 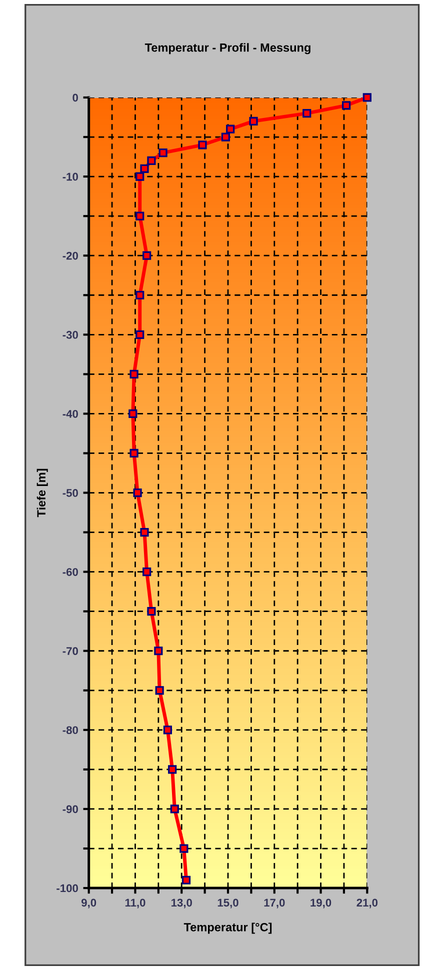 I want to click on y-tick-label: -40, so click(x=70, y=414).